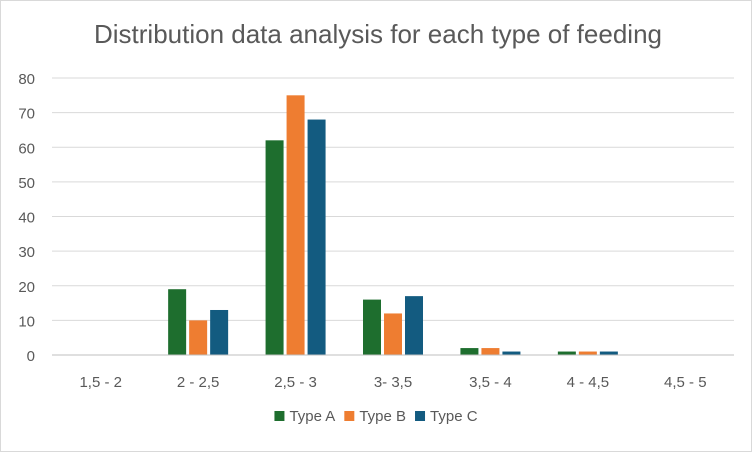 The image size is (752, 456). I want to click on y-axis-ticks: 0 10 20 30 40 50 60 70 80, so click(26, 218).